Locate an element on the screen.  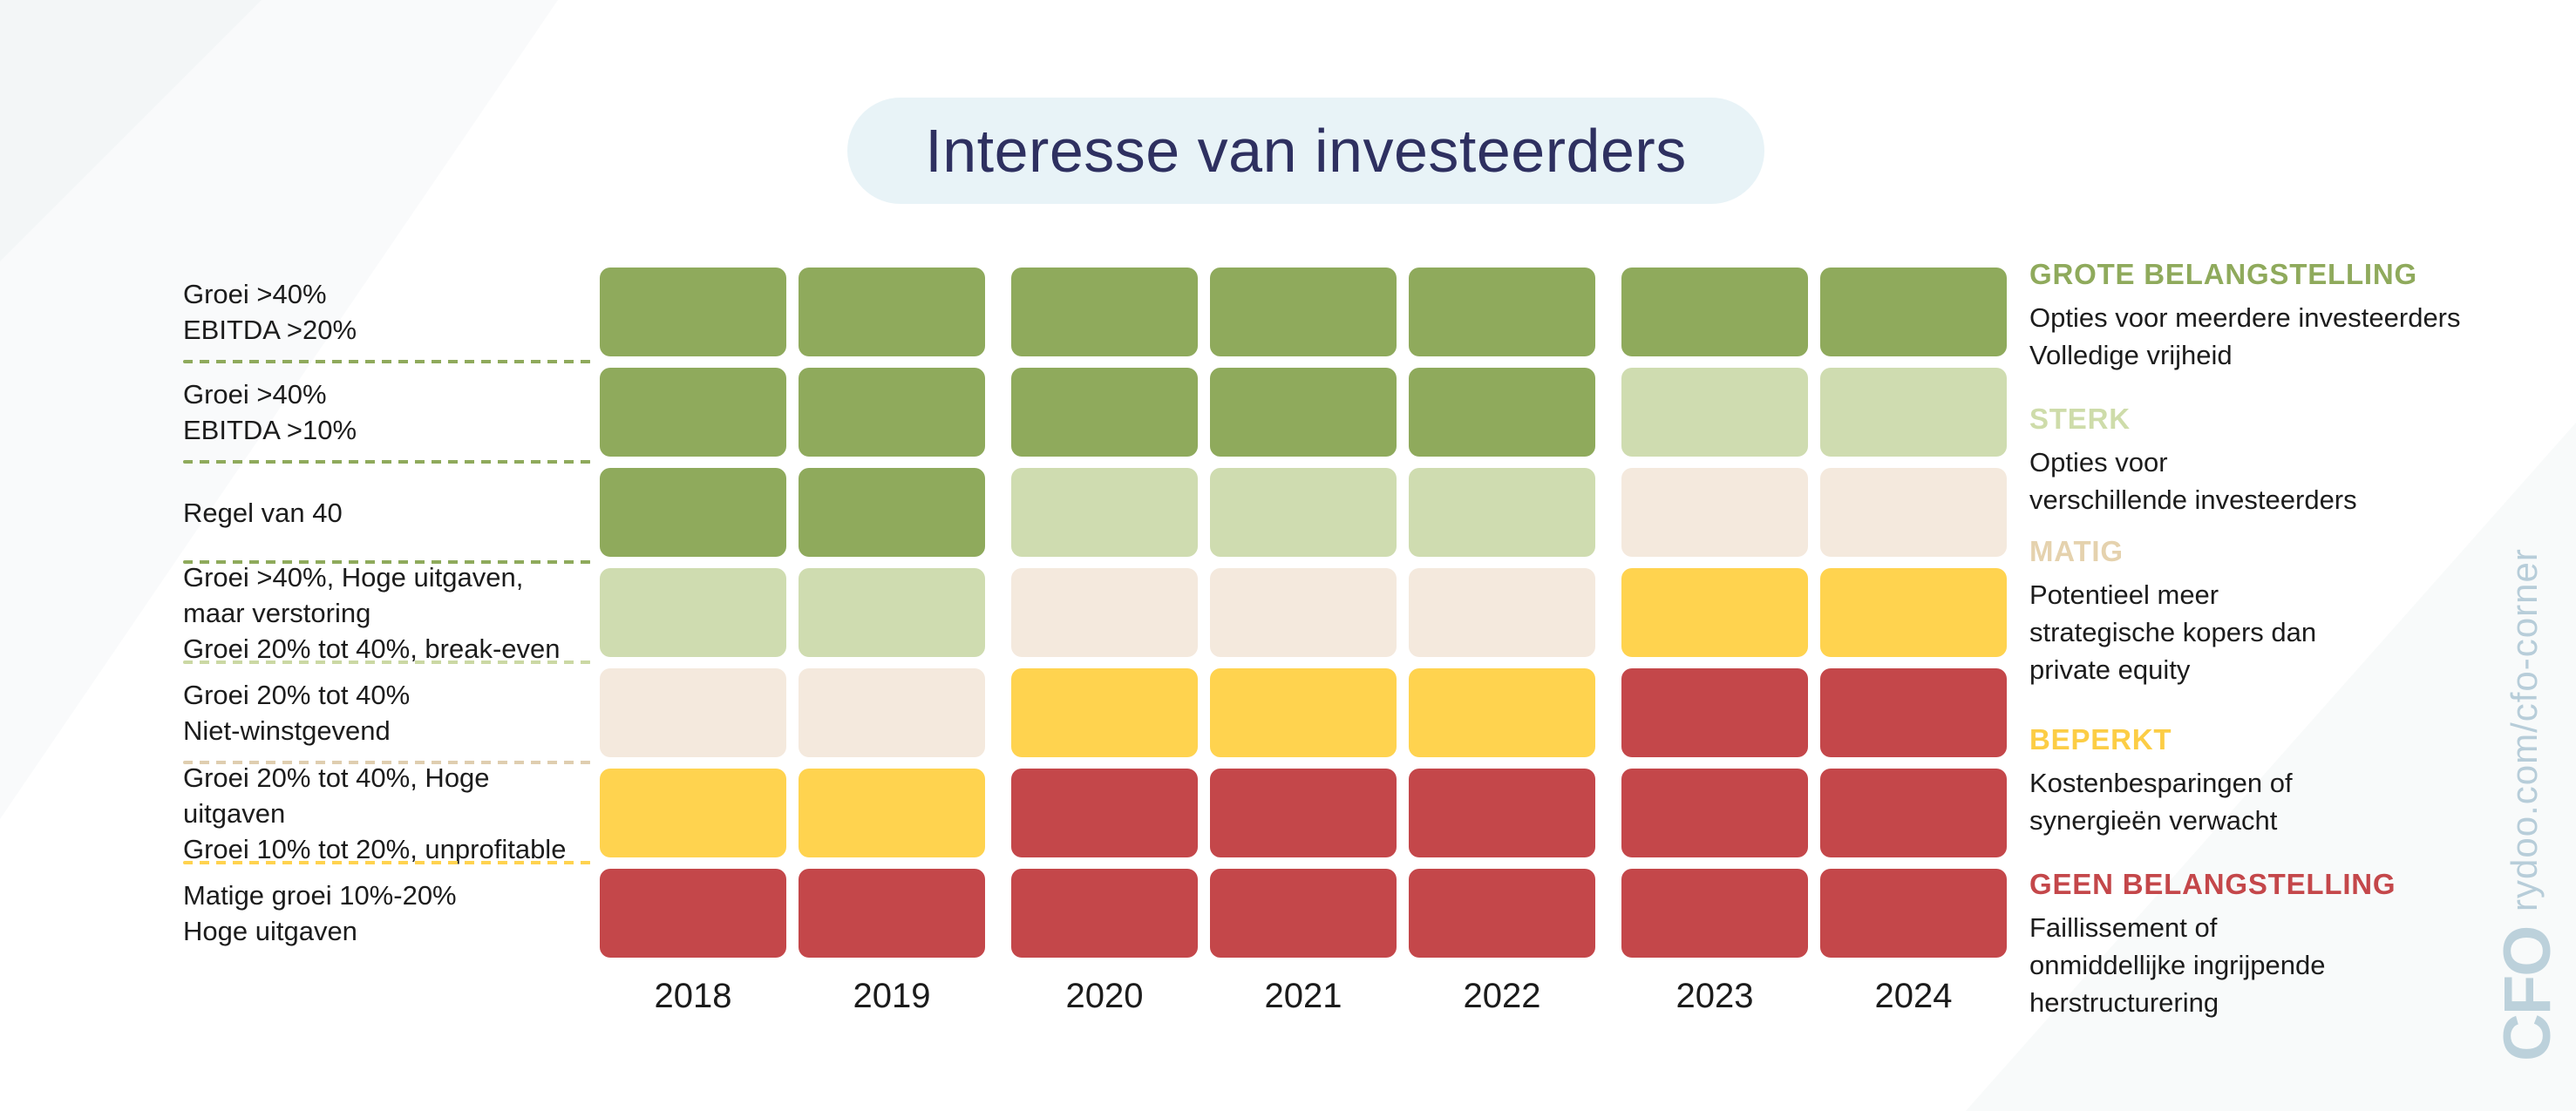
heatmap-cell-2020-row1 is located at coordinates (1104, 312).